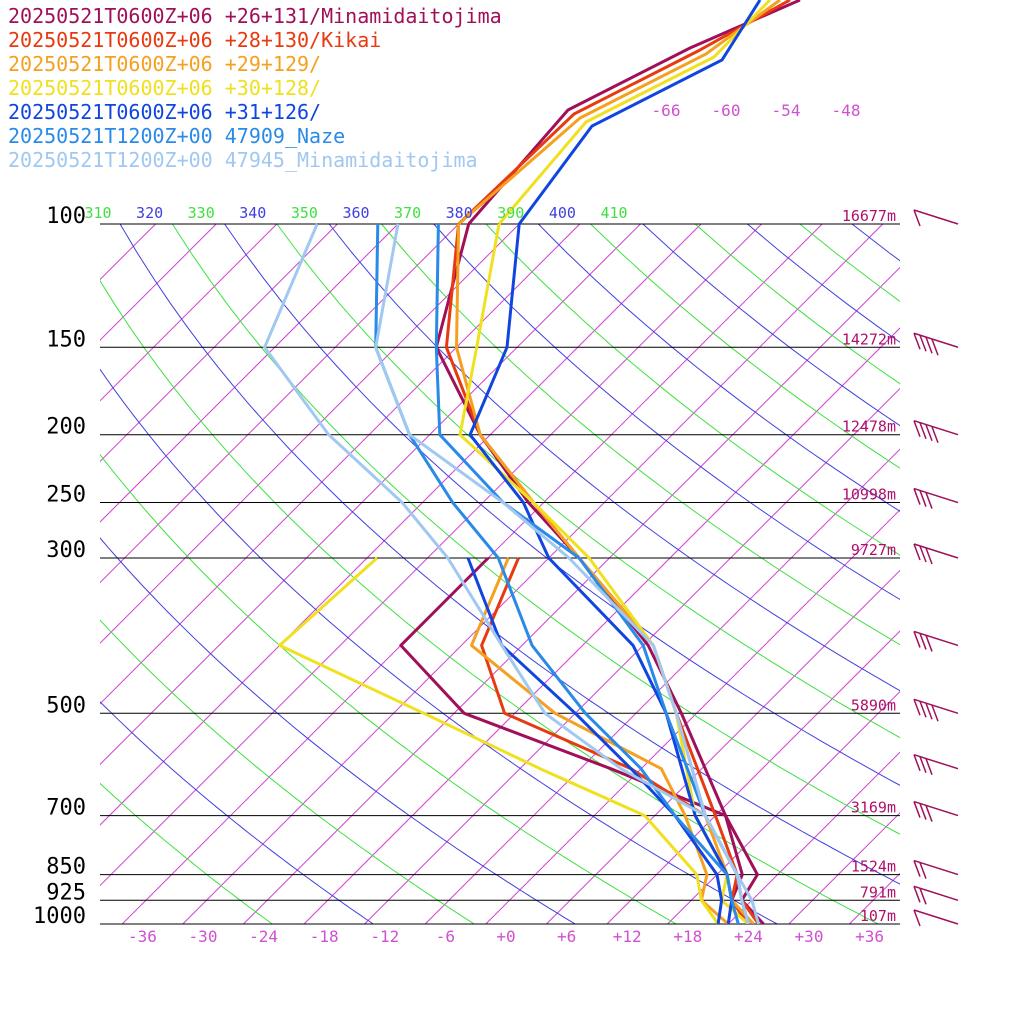  What do you see at coordinates (149, 213) in the screenshot?
I see `theta-label: 320` at bounding box center [149, 213].